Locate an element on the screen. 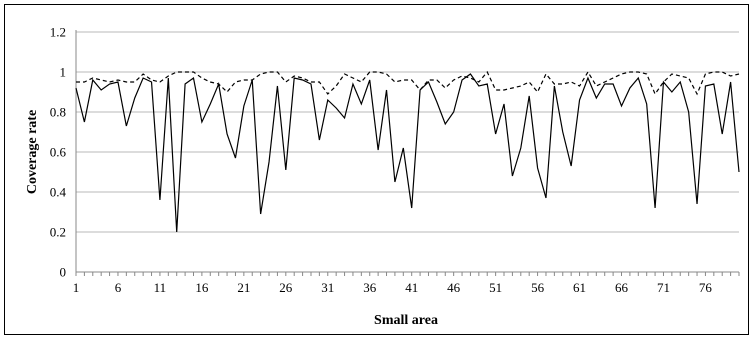  x-tick-label: 46 is located at coordinates (454, 287).